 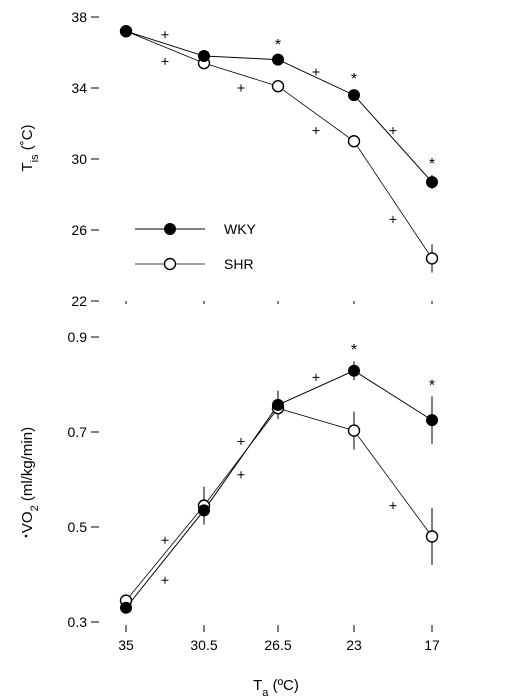 I want to click on y-axis-top: 38 34 30 26 22, so click(x=85, y=159).